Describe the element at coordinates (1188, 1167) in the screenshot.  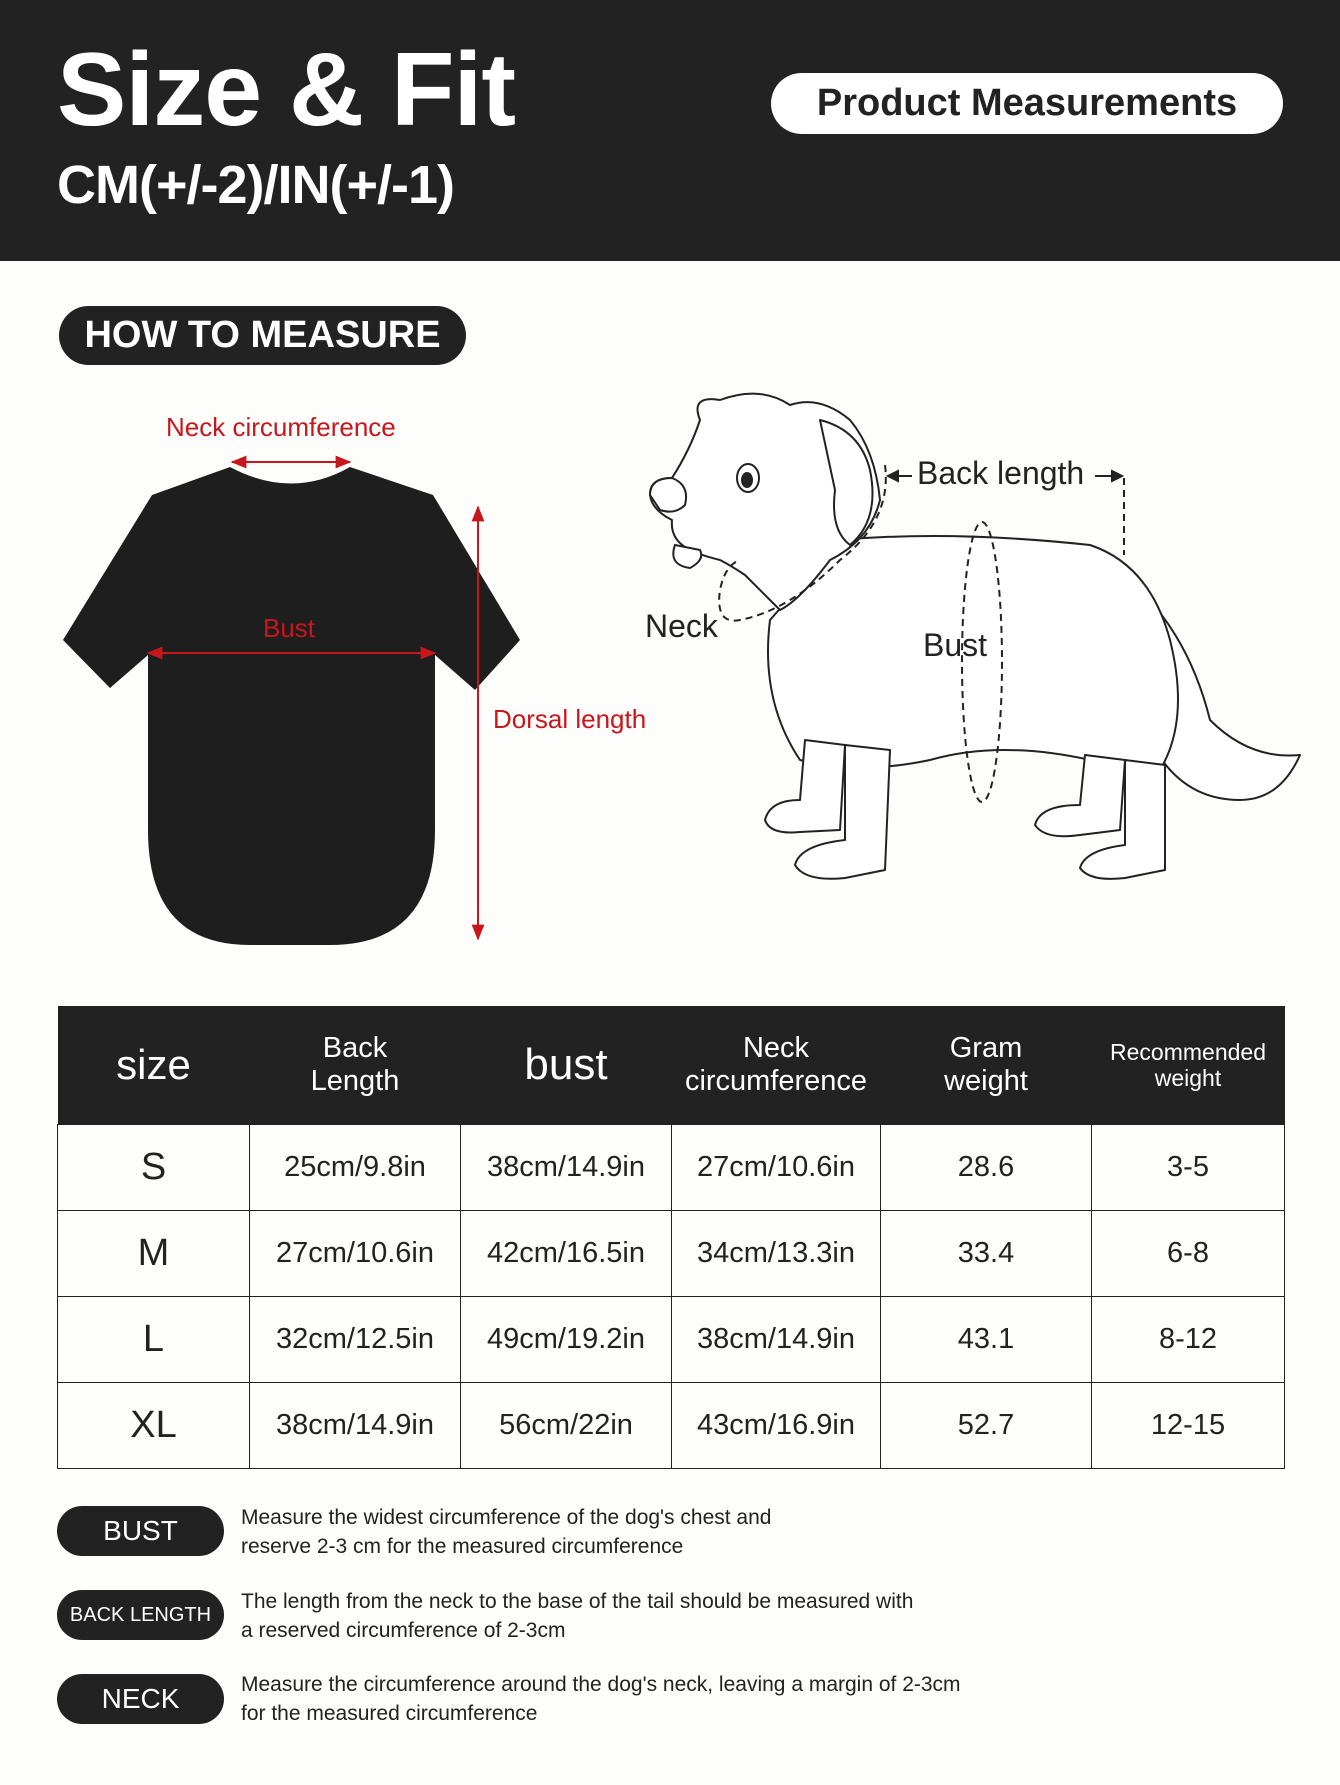
I see `cell-recommended-weight: 3-5` at that location.